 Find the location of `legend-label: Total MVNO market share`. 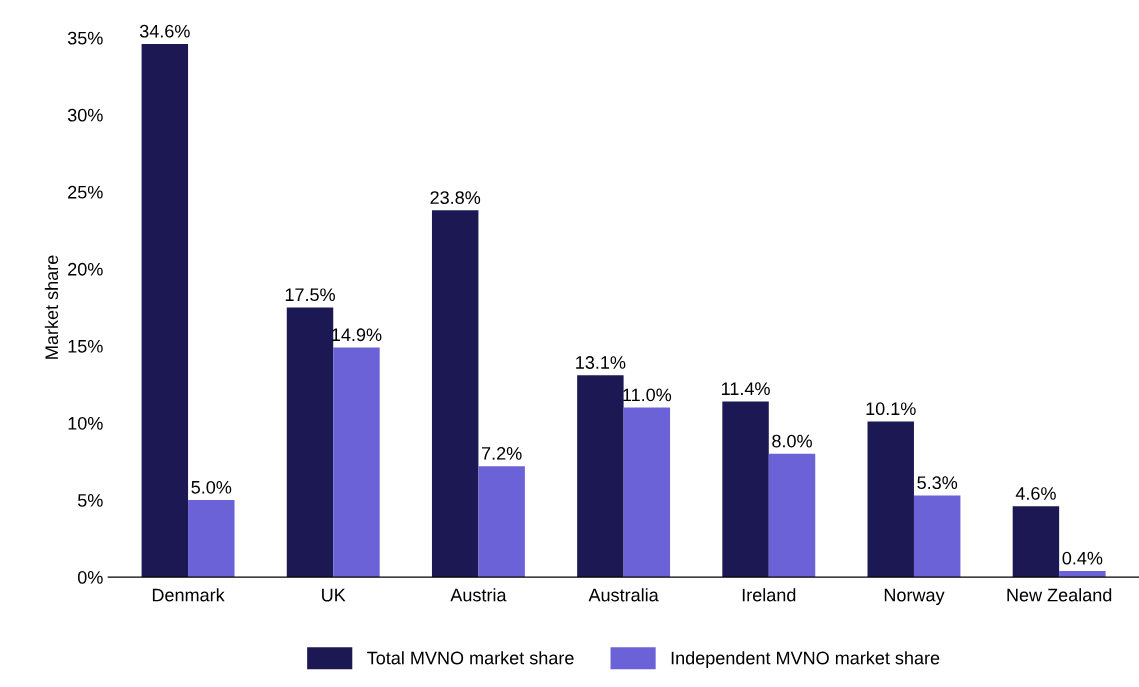

legend-label: Total MVNO market share is located at coordinates (470, 658).